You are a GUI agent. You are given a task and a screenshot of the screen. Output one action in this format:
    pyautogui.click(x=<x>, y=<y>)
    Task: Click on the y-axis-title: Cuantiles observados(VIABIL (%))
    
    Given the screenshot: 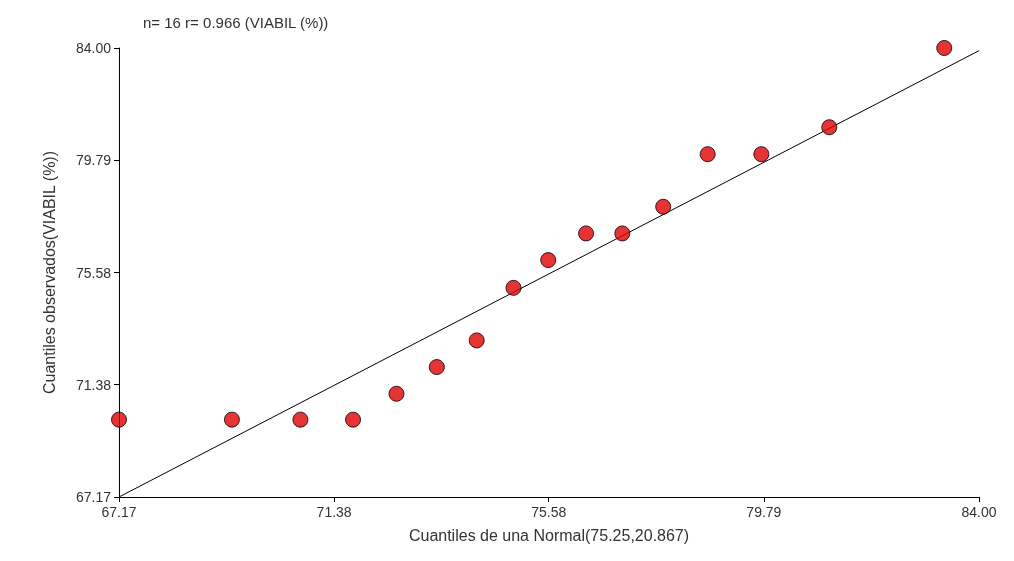 What is the action you would take?
    pyautogui.click(x=49, y=272)
    